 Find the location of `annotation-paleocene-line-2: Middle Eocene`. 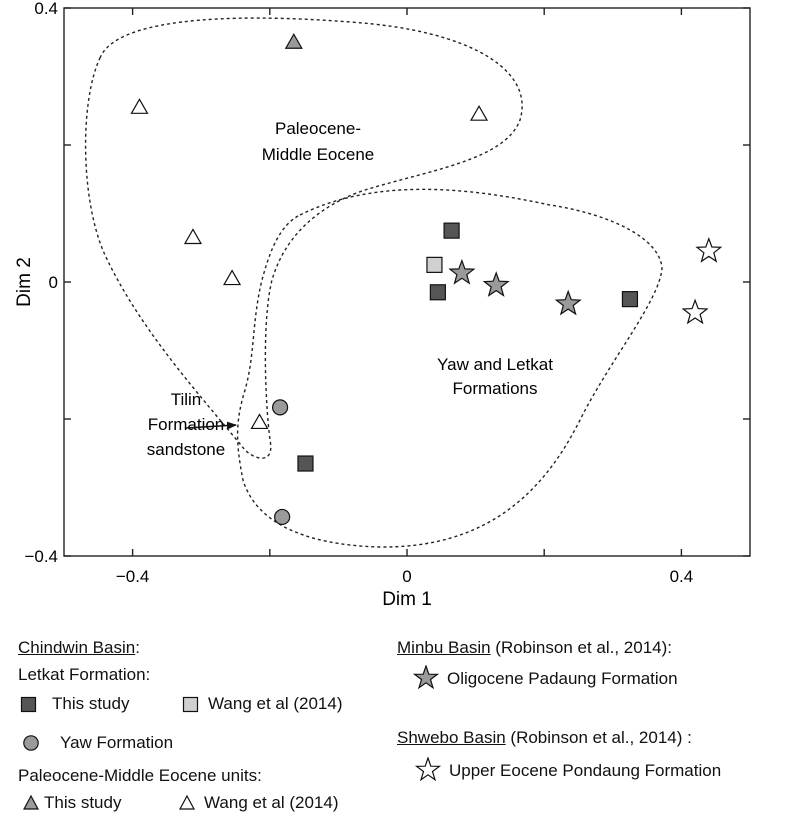

annotation-paleocene-line-2: Middle Eocene is located at coordinates (318, 154).